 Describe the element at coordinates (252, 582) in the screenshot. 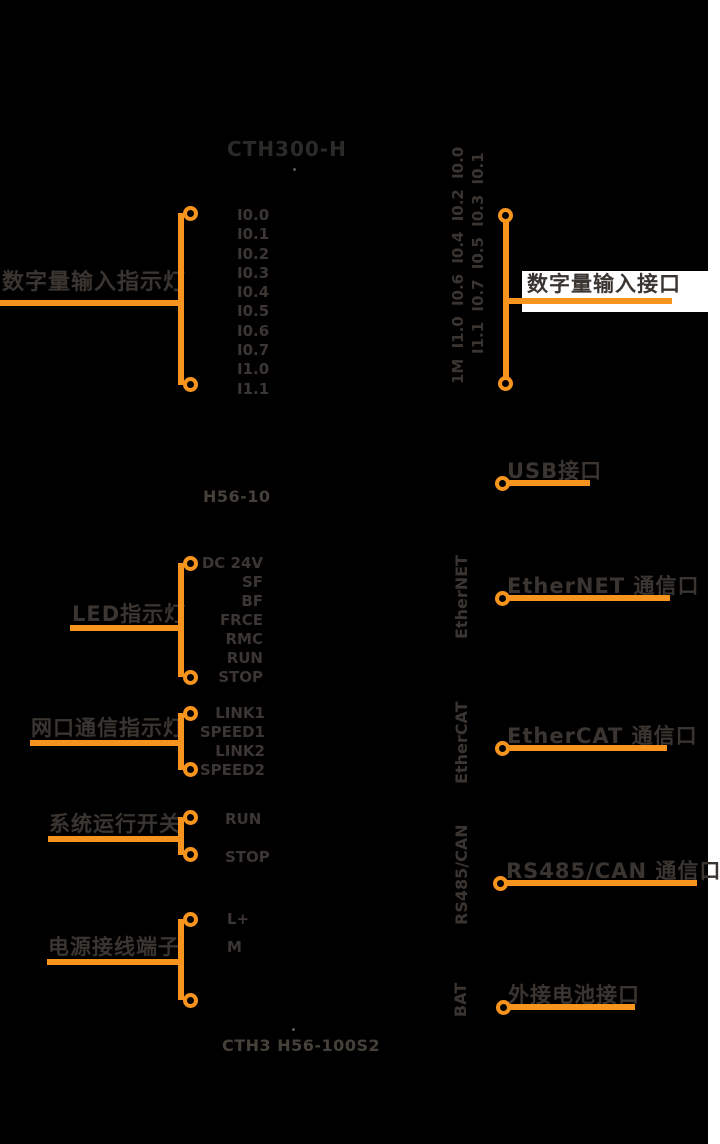

I see `led-label: SF` at that location.